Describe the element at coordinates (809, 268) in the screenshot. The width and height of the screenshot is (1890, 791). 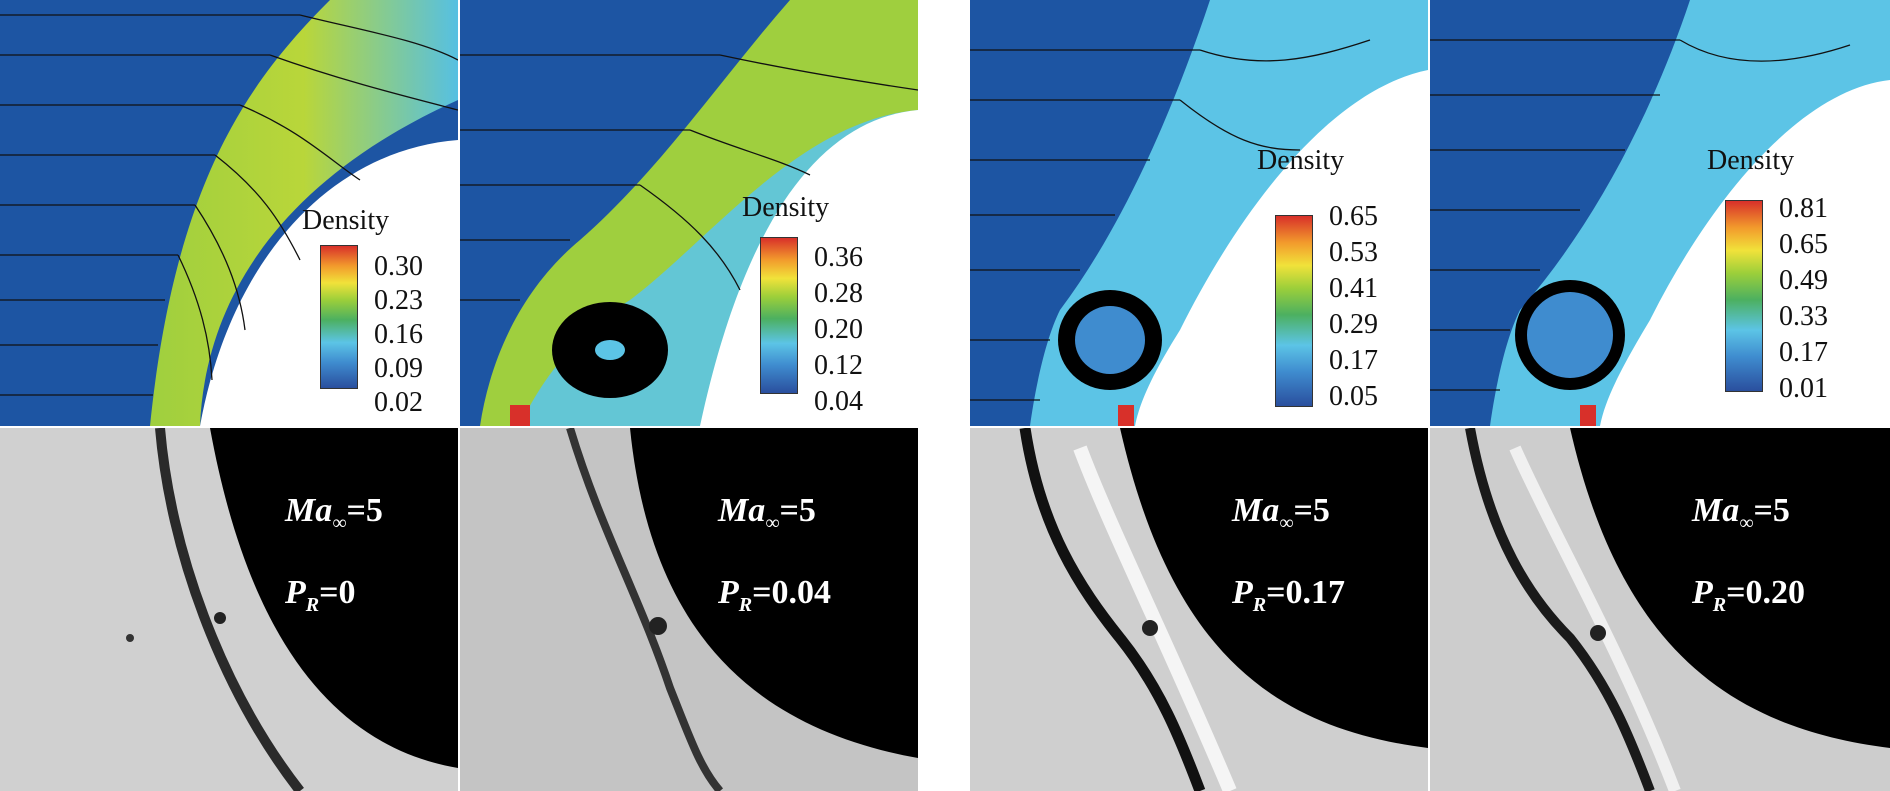
I see `body-surface` at that location.